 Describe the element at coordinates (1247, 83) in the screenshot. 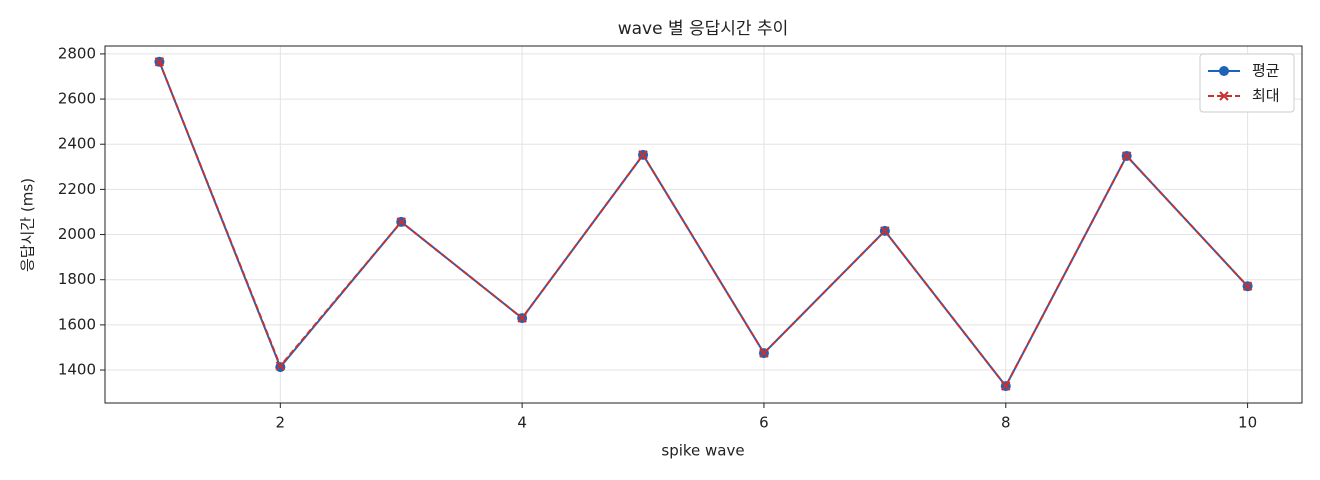

I see `legend-box` at that location.